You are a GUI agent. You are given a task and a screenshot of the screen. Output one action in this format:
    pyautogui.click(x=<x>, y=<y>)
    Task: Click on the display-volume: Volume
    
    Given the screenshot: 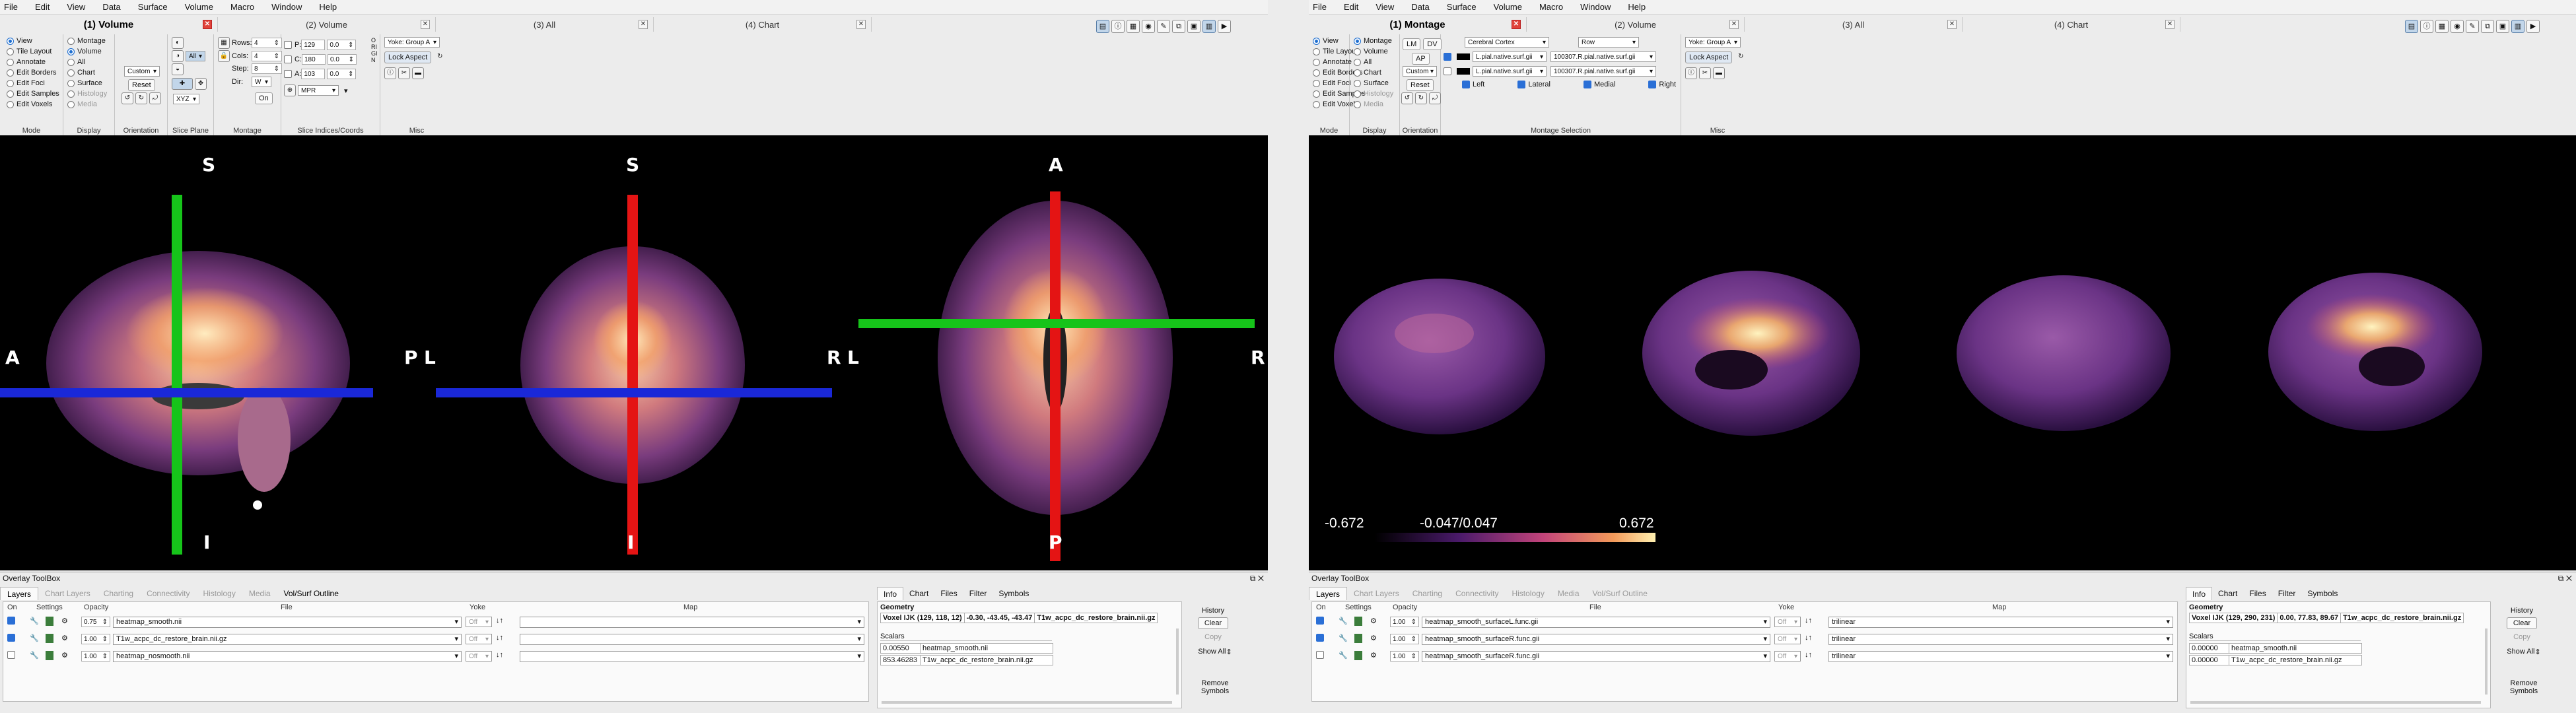 What is the action you would take?
    pyautogui.click(x=84, y=51)
    